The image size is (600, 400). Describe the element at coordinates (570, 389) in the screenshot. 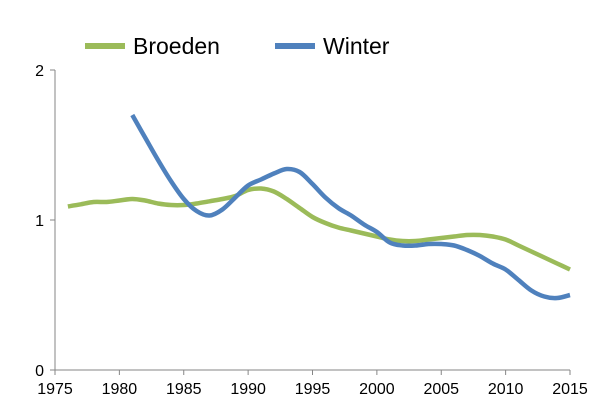

I see `x-tick-label: 2015` at that location.